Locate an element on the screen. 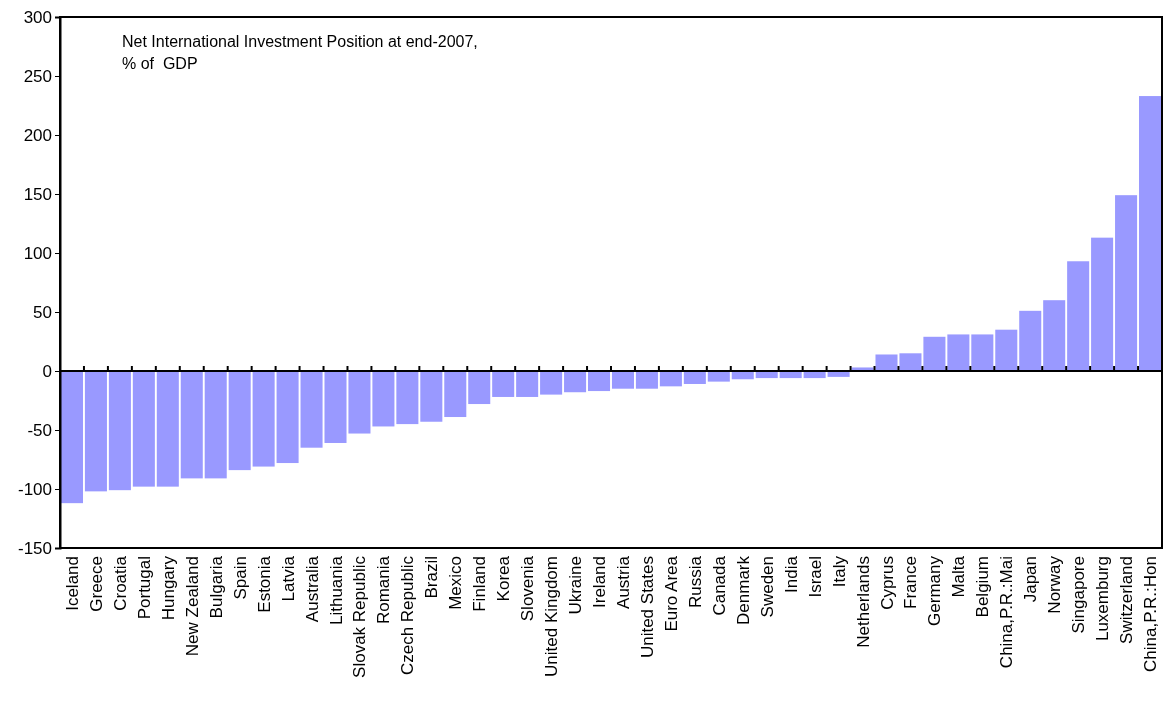  y-tick-label: 250 is located at coordinates (37, 76).